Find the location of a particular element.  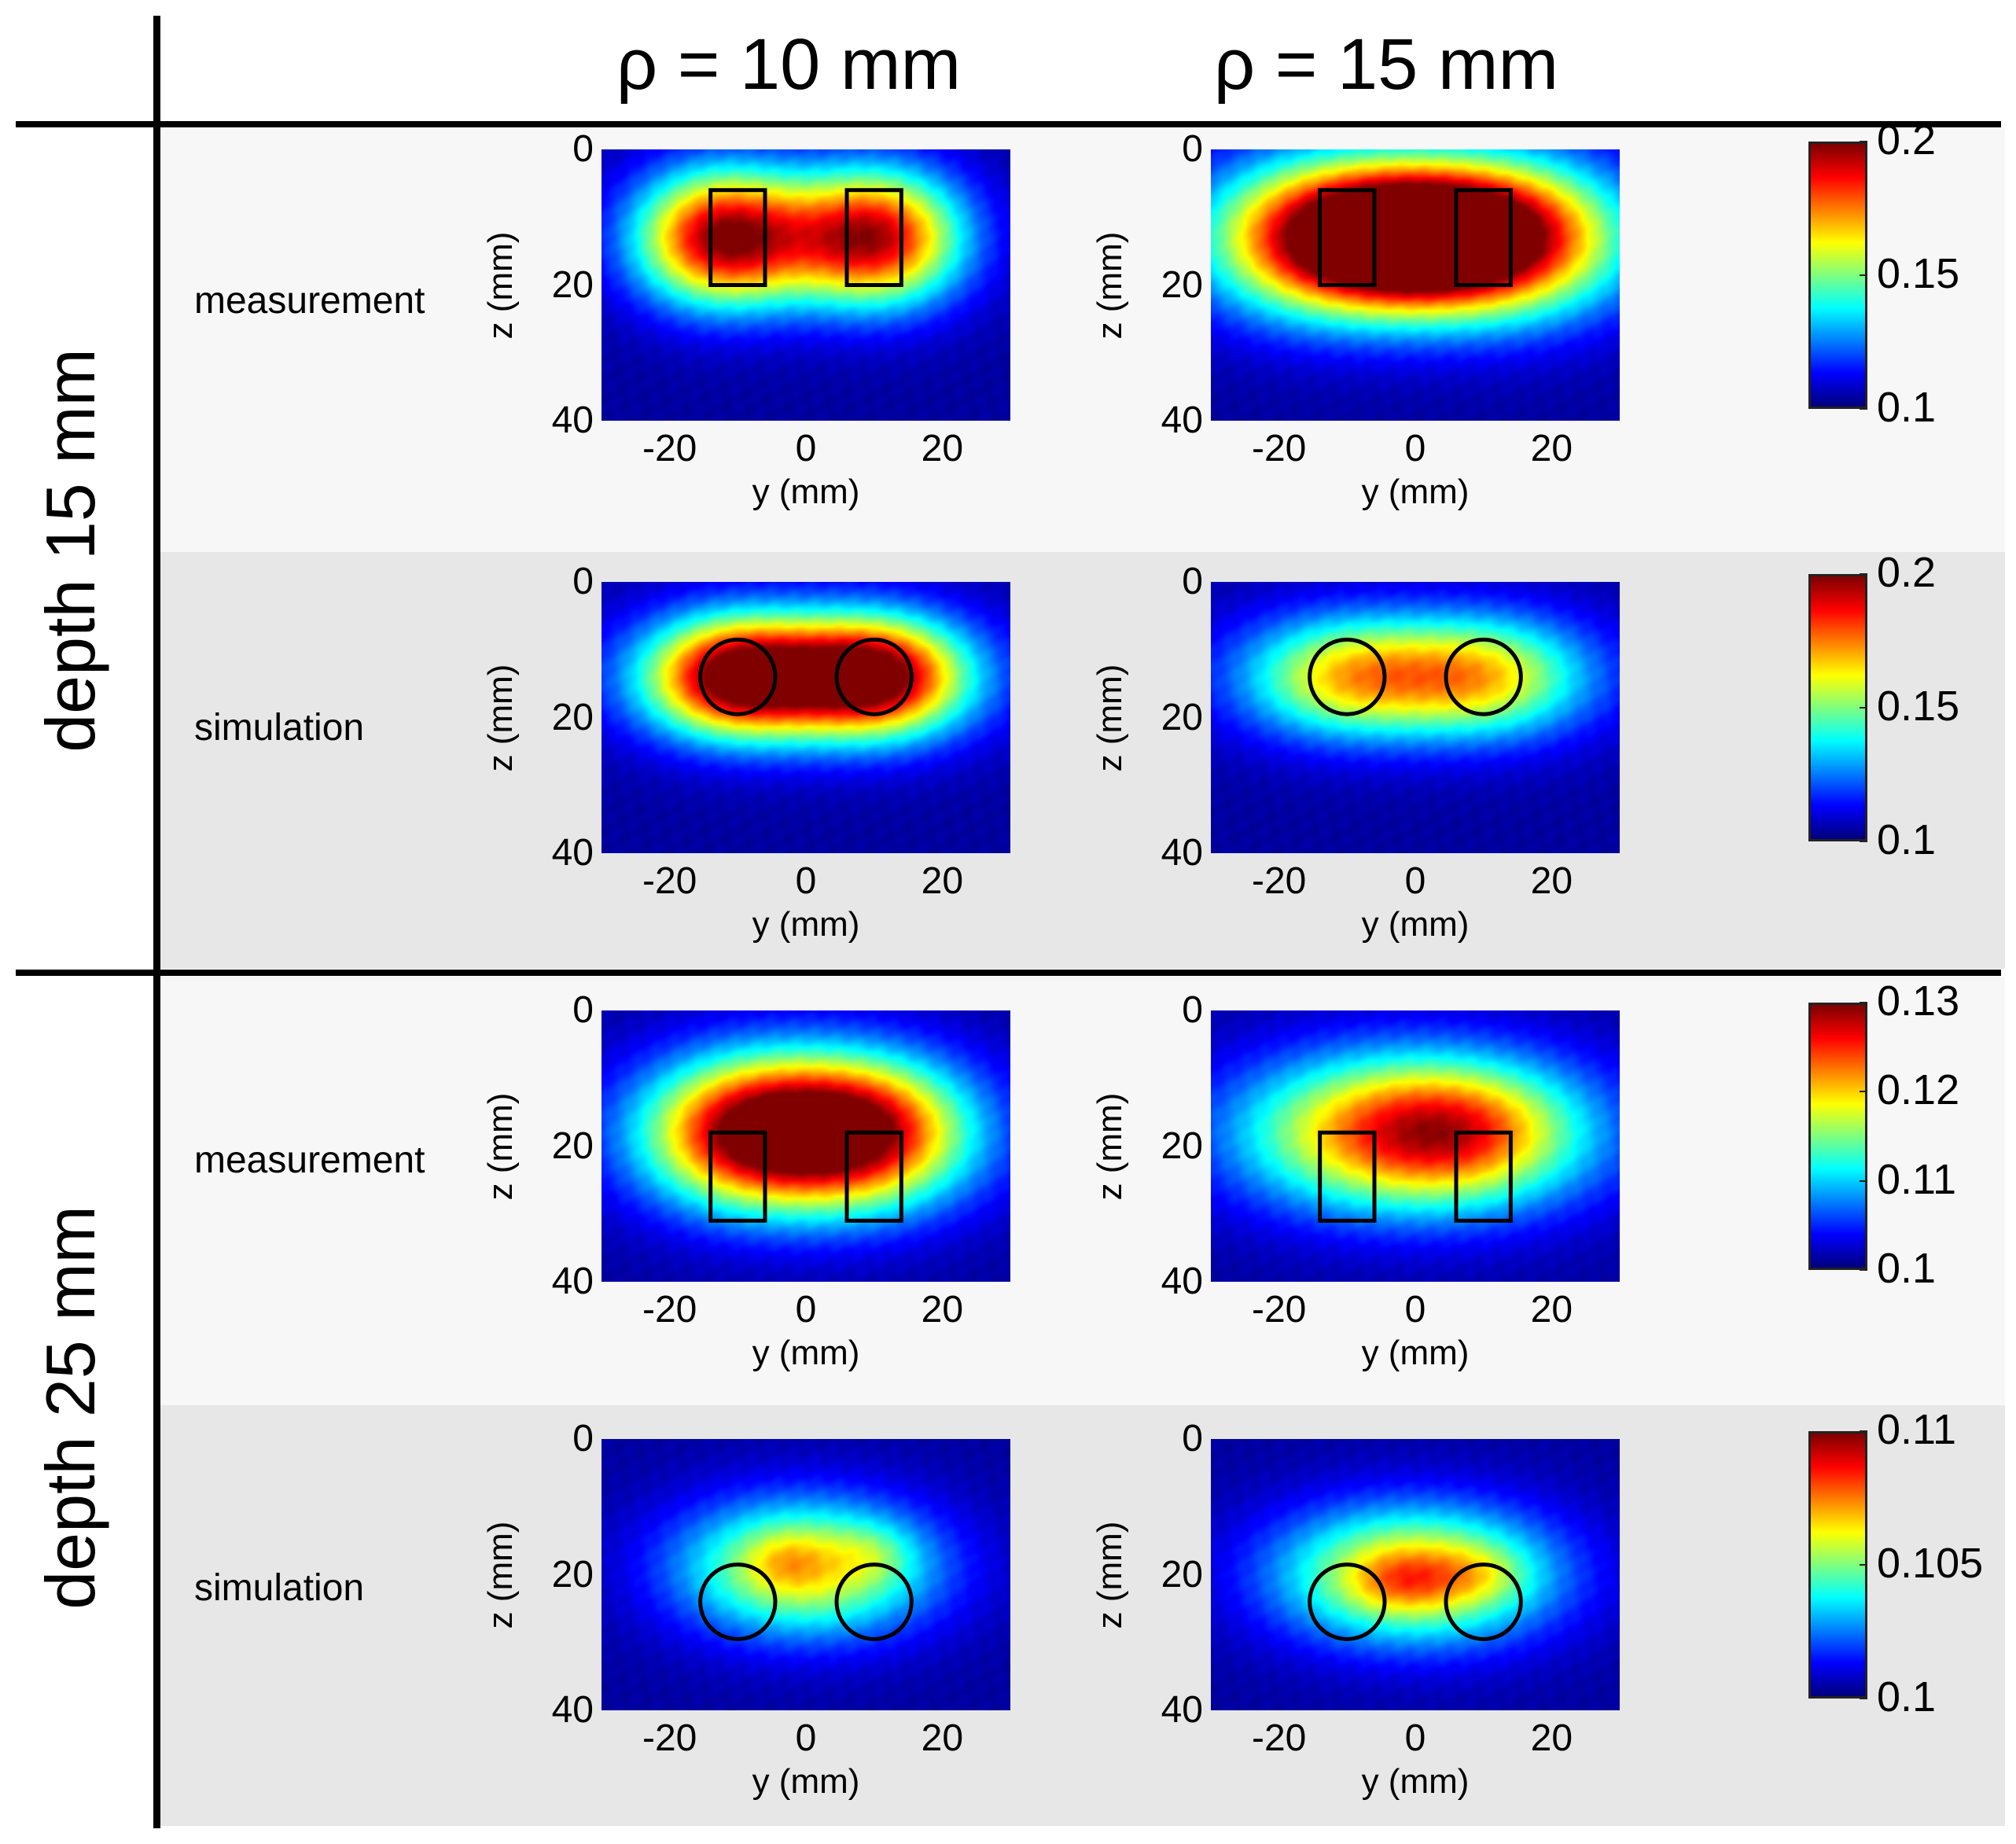

colorbar-tick-label: 0.13 is located at coordinates (1918, 1001).